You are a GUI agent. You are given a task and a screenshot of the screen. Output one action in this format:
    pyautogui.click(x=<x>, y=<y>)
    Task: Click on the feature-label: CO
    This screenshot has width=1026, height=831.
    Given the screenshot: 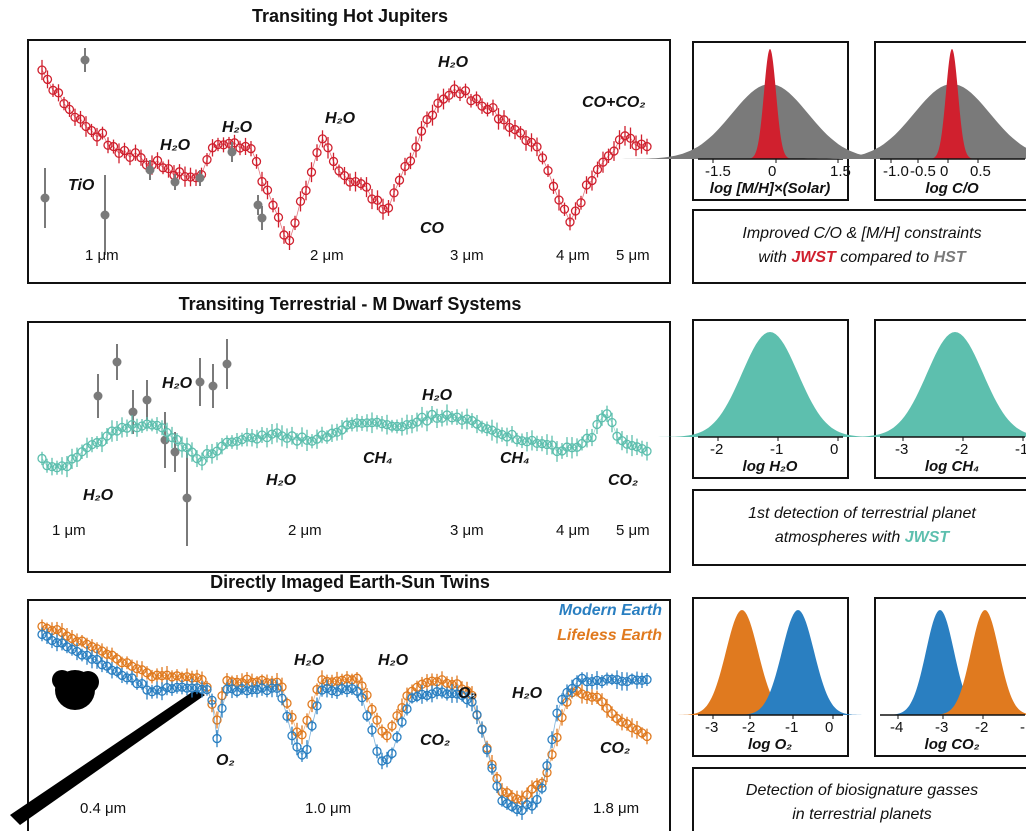 What is the action you would take?
    pyautogui.click(x=432, y=228)
    